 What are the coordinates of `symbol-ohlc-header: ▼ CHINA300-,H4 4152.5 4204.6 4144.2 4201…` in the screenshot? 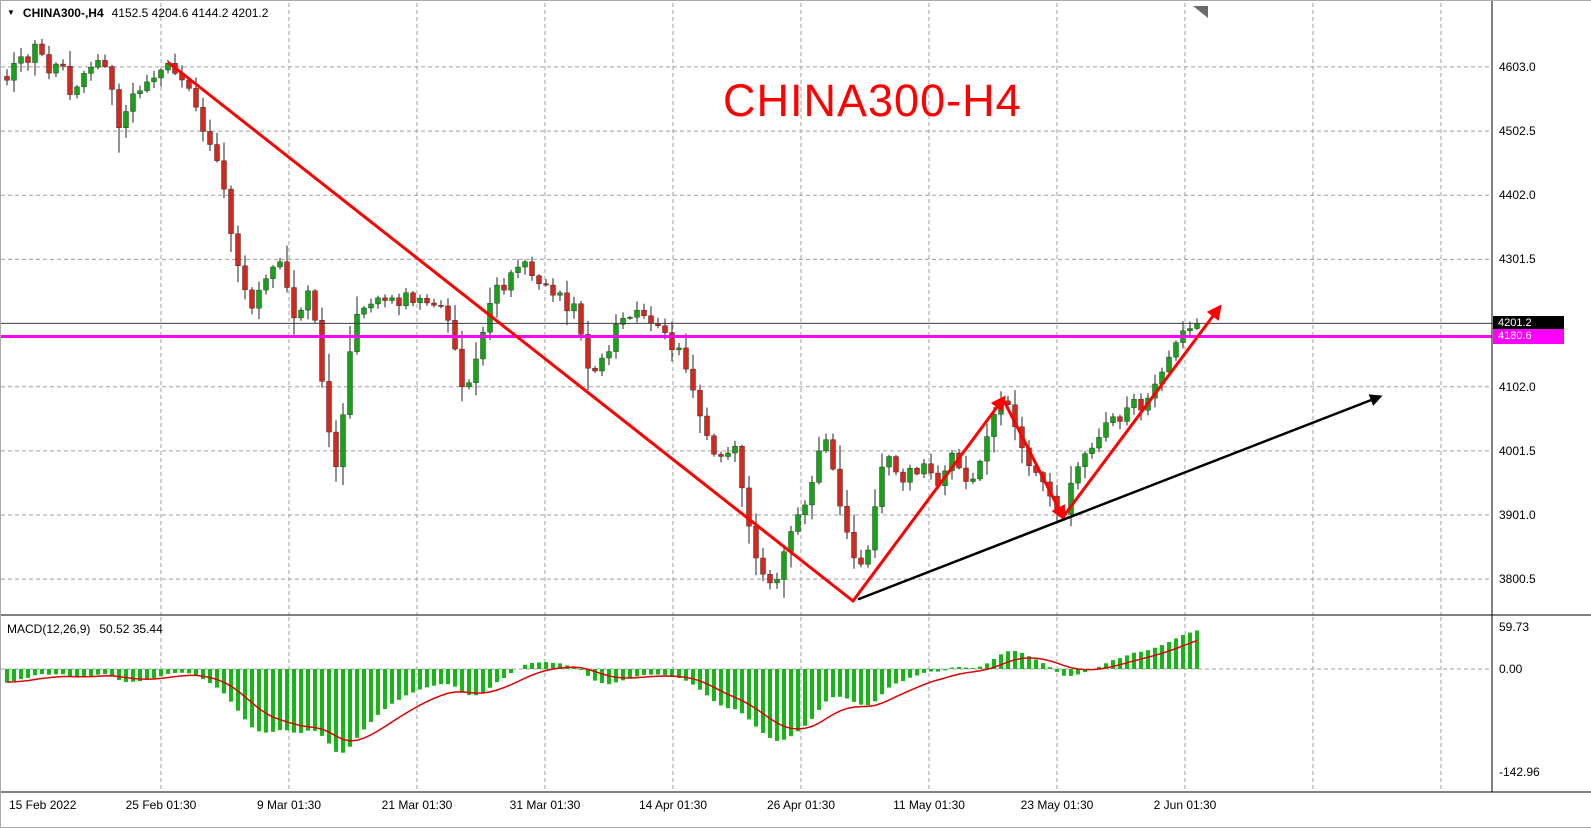 It's located at (137, 13).